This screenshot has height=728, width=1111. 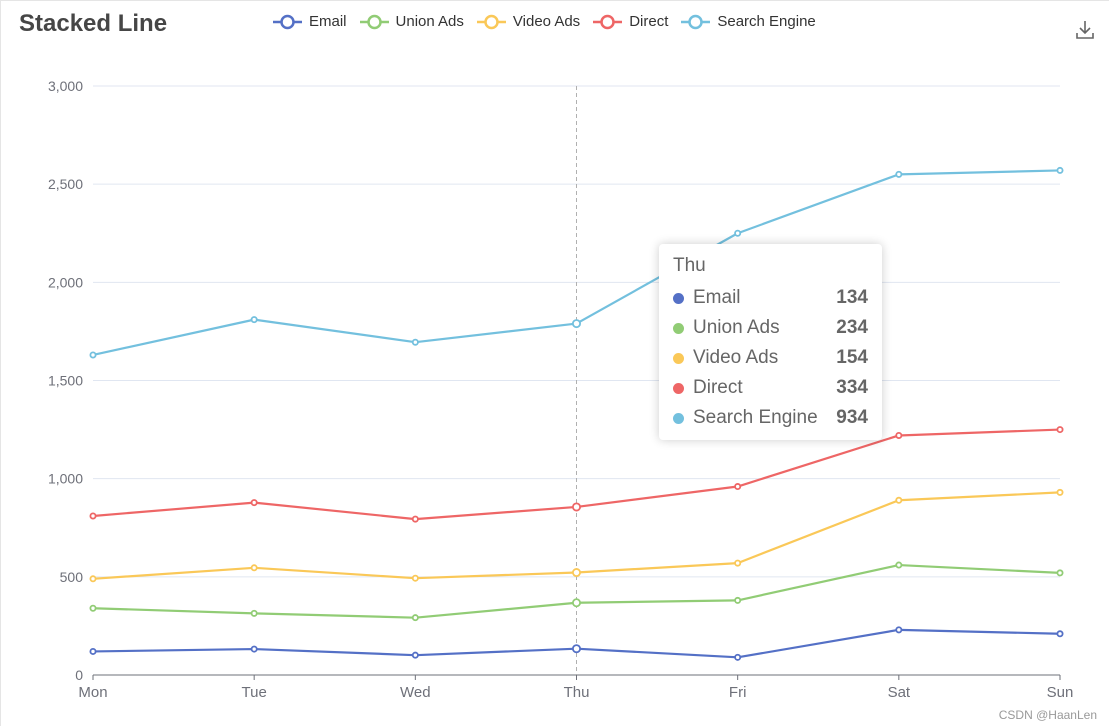 I want to click on tooltip-series-name: Direct, so click(x=718, y=387).